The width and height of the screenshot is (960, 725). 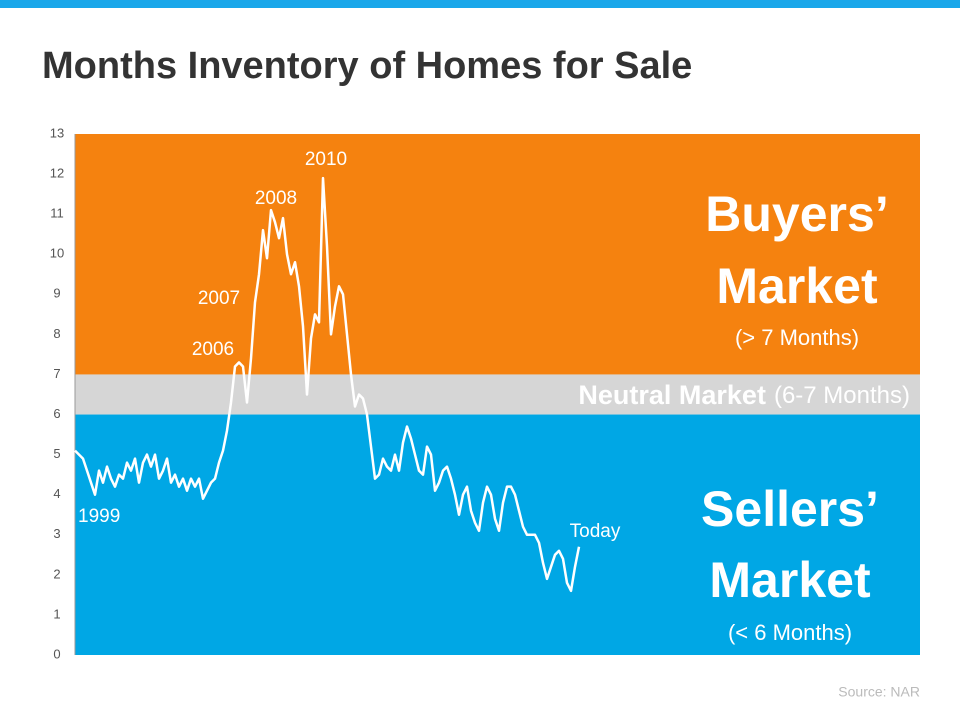 What do you see at coordinates (480, 4) in the screenshot?
I see `top-bar` at bounding box center [480, 4].